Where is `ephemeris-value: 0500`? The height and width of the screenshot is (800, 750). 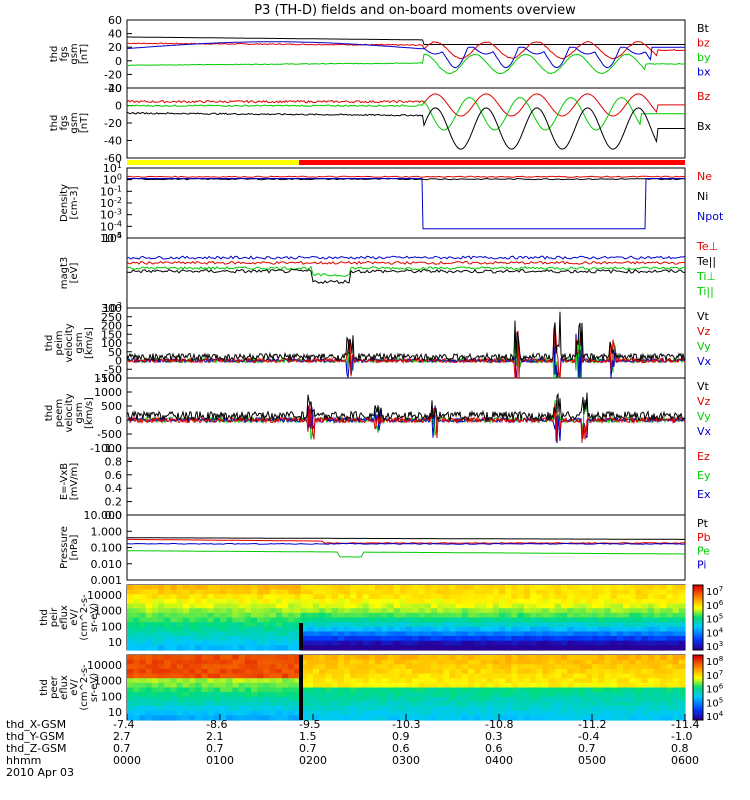 ephemeris-value: 0500 is located at coordinates (592, 760).